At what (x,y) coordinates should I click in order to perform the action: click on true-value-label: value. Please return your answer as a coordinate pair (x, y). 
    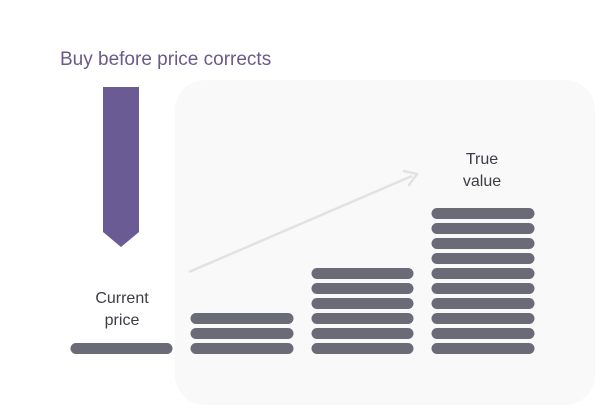
    Looking at the image, I should click on (482, 181).